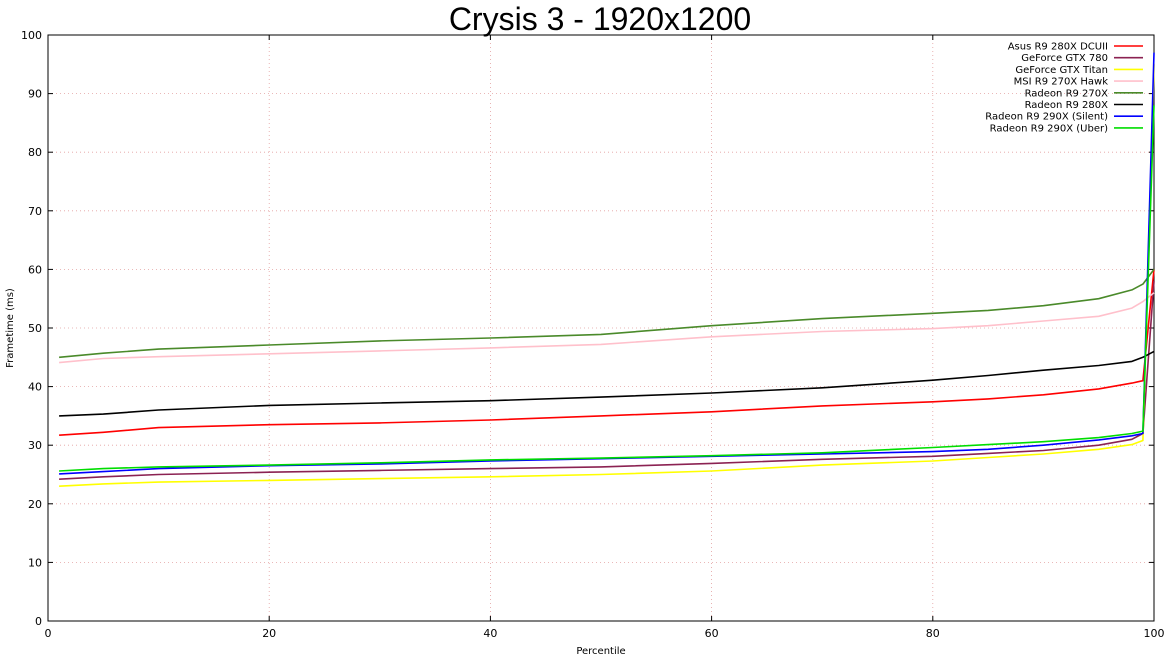  I want to click on y-tick-label: 100, so click(31, 35).